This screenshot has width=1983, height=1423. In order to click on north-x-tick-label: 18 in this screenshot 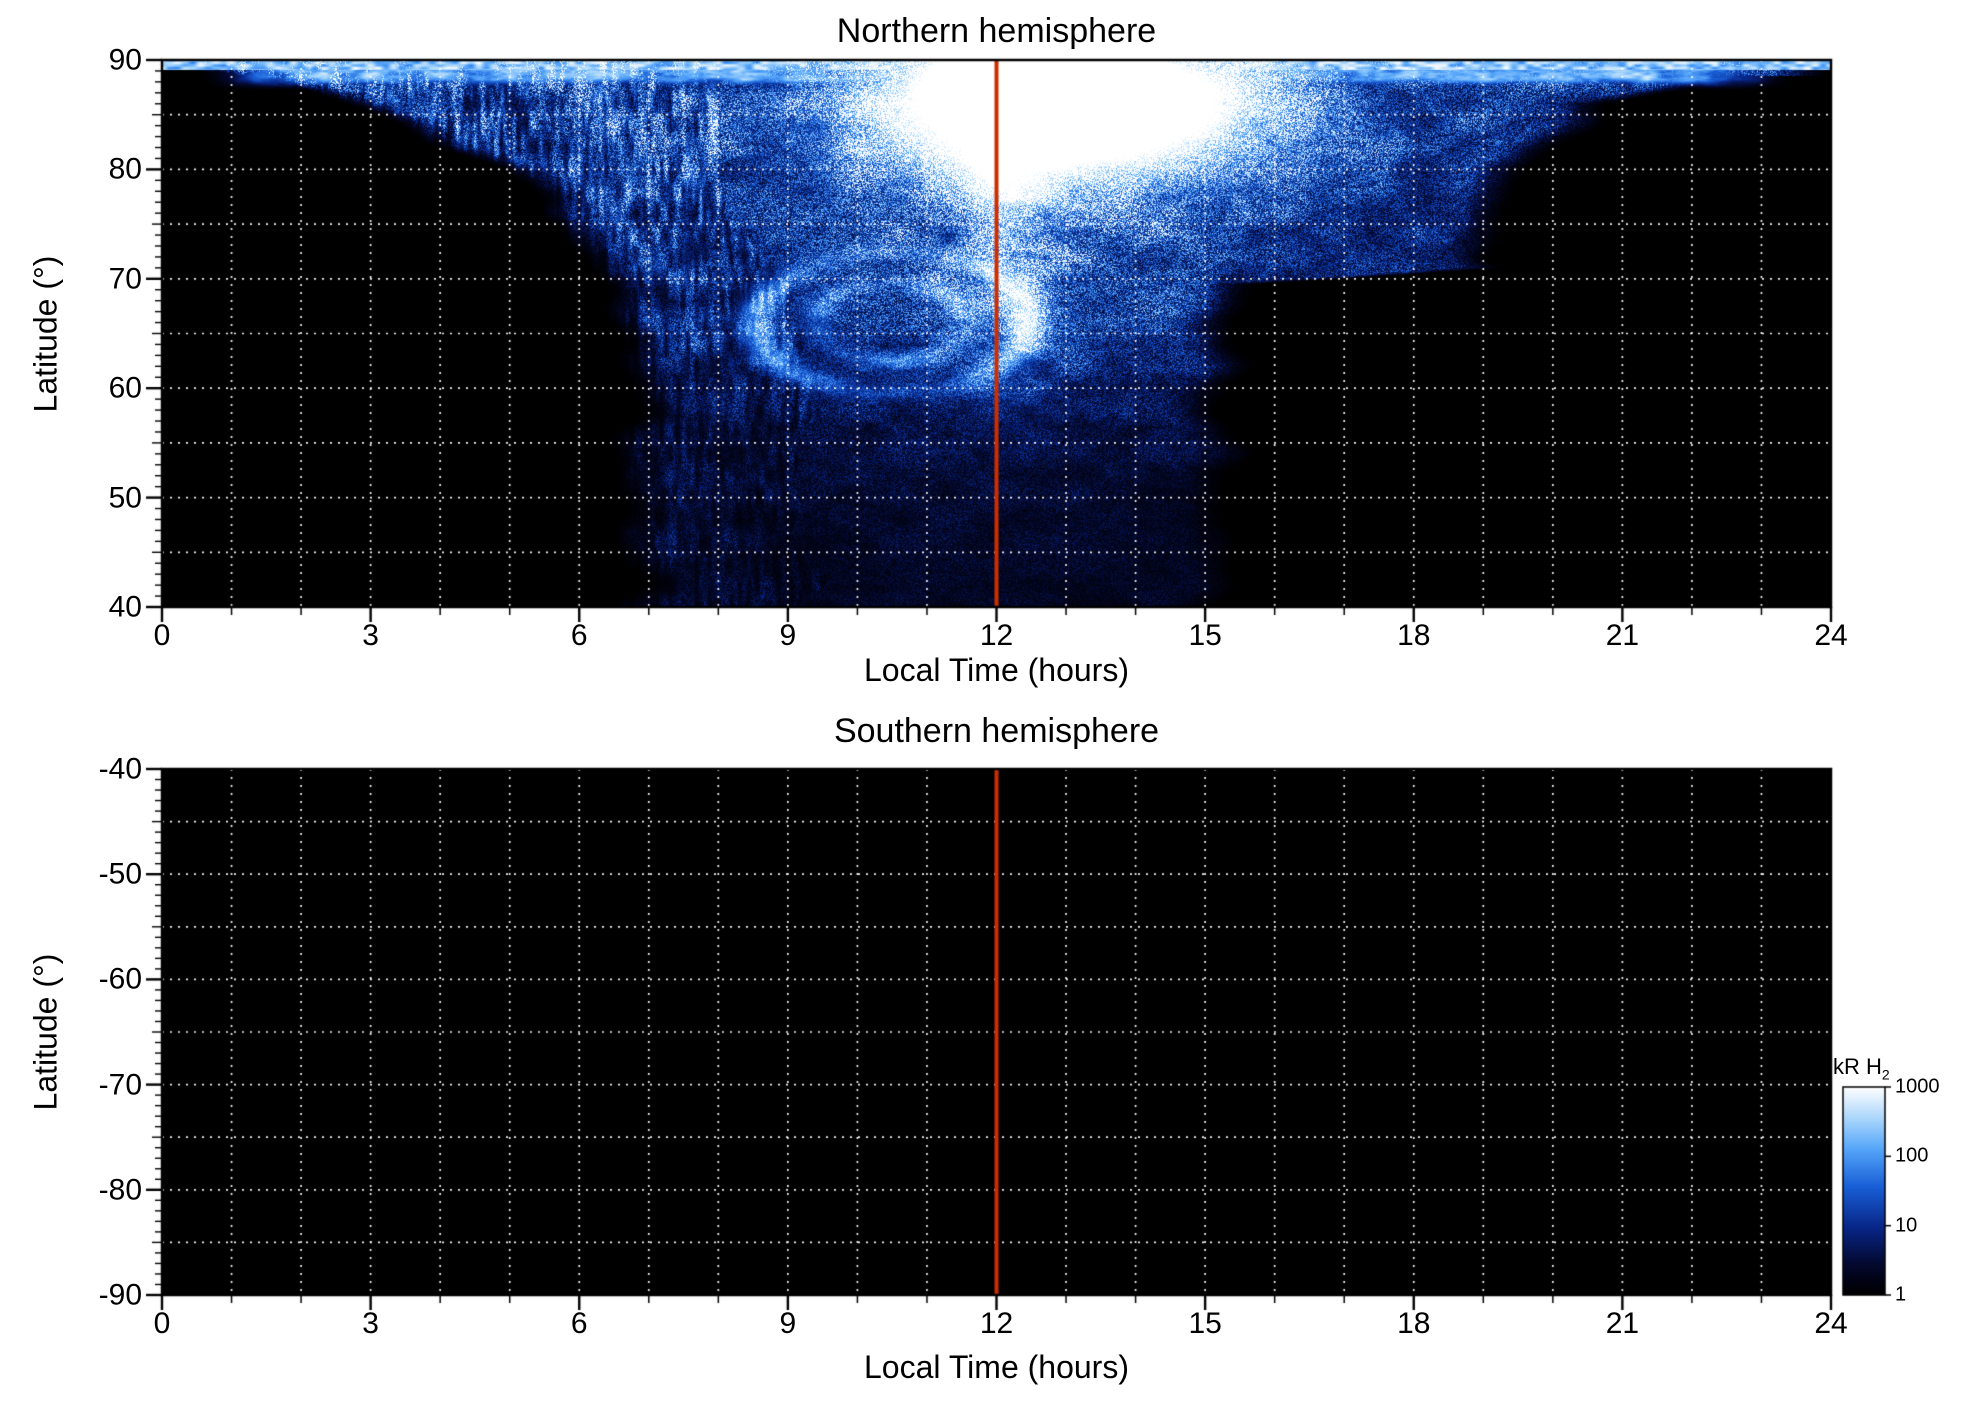, I will do `click(1414, 635)`.